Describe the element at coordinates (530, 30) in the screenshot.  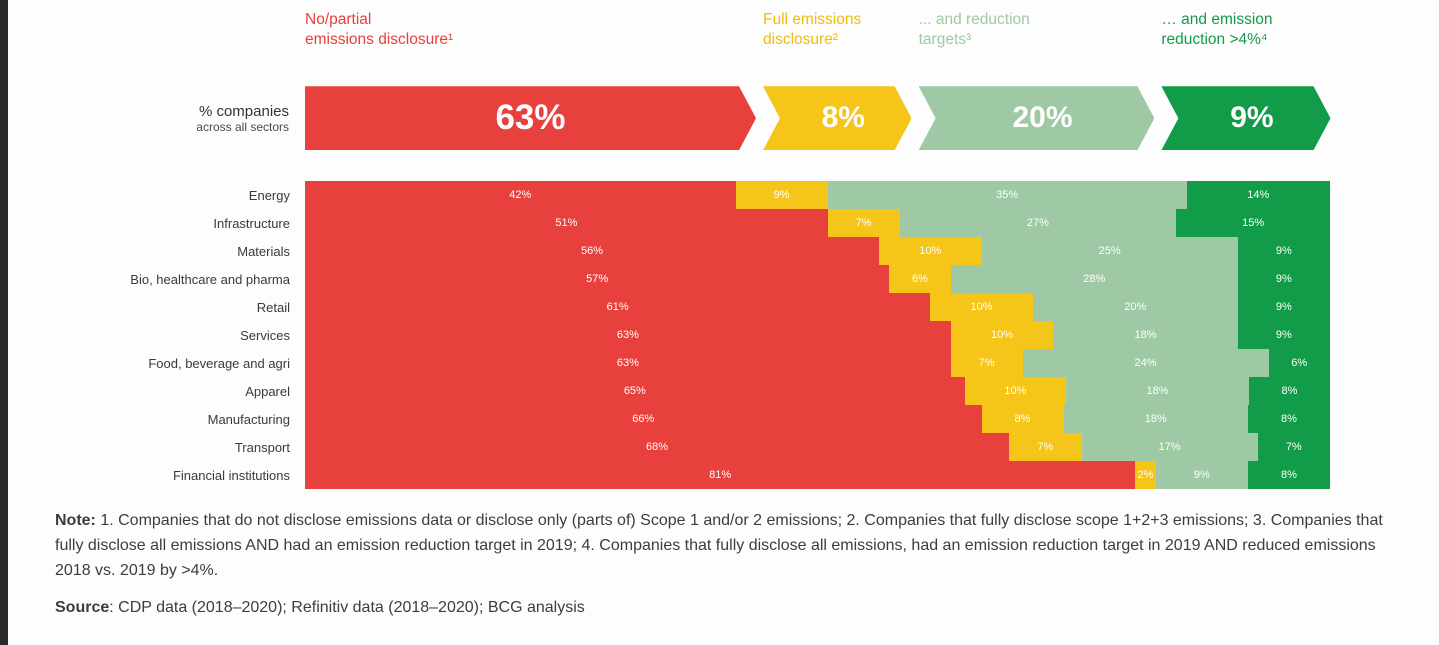
I see `legend-label-no-partial-disclosure: No/partial emissions disclosure¹` at that location.